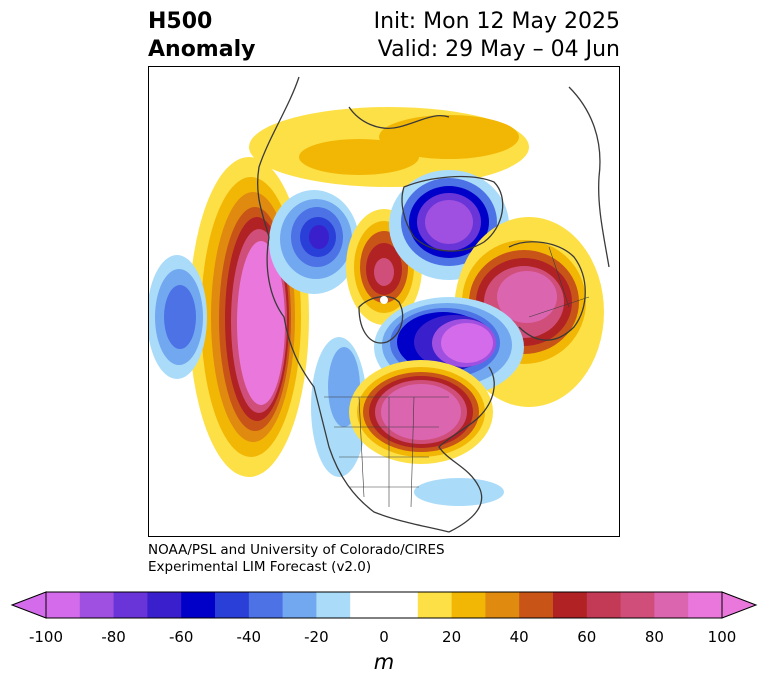  I want to click on colorbar-tick-label: -40, so click(249, 637).